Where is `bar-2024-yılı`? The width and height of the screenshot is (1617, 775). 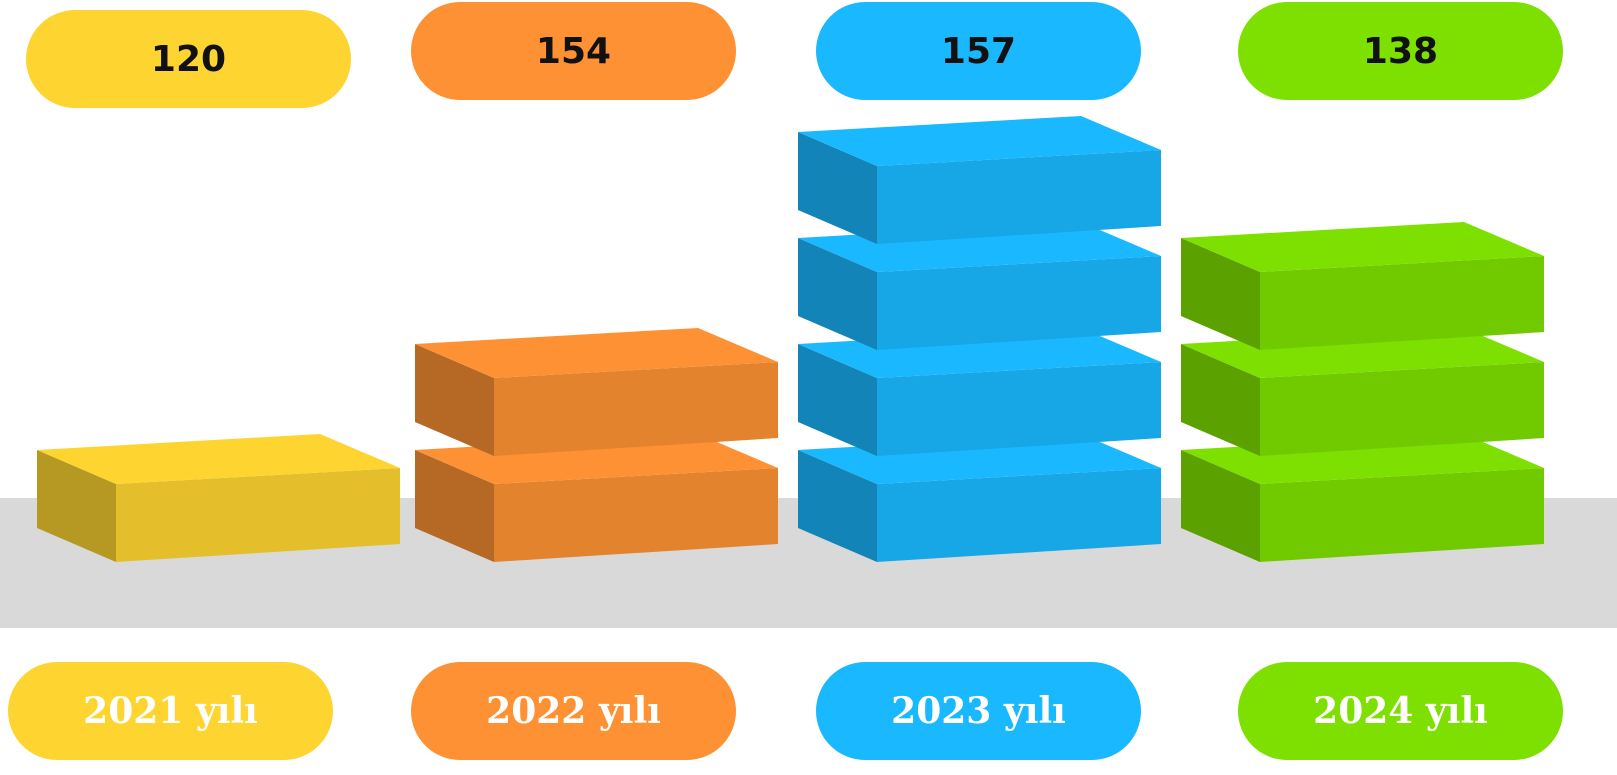
bar-2024-yılı is located at coordinates (1362, 392).